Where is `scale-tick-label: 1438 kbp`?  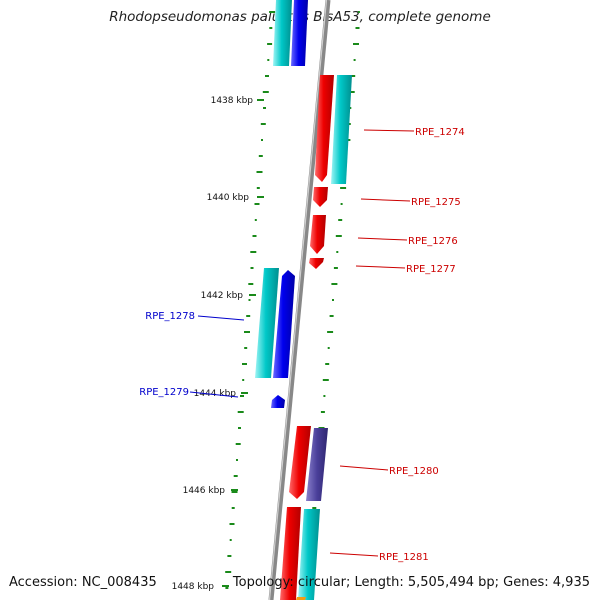
scale-tick-label: 1438 kbp is located at coordinates (232, 101).